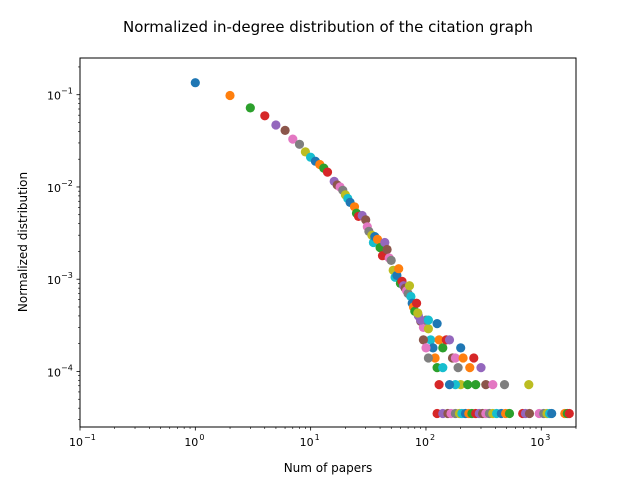  I want to click on y-tick-exponent: −1, so click(67, 91).